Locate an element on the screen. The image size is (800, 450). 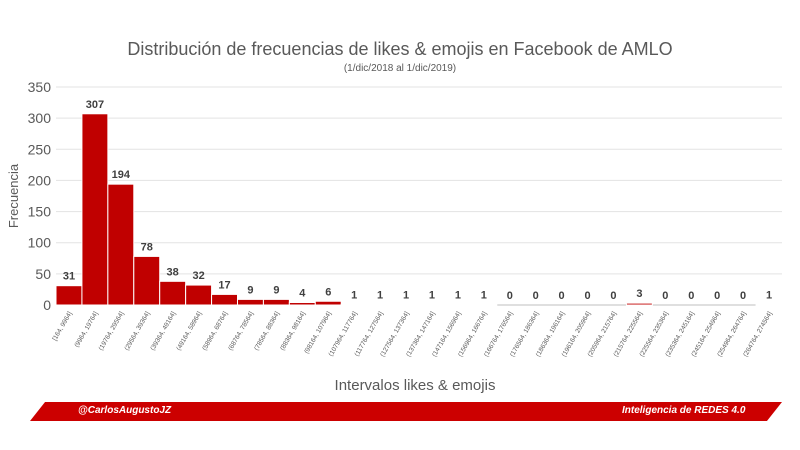
y-axis-ticks: 0 50 100 150 200 250 300 350 is located at coordinates (40, 196).